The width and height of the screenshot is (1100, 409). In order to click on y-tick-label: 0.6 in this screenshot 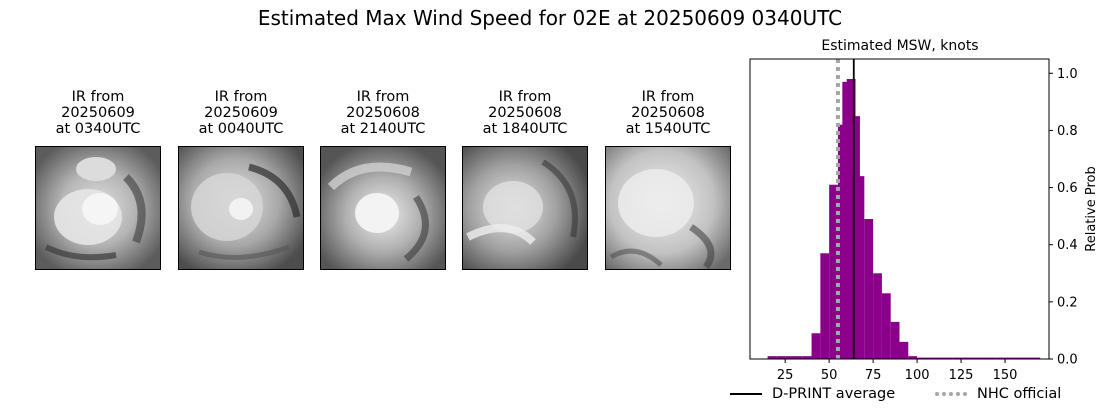, I will do `click(1067, 188)`.